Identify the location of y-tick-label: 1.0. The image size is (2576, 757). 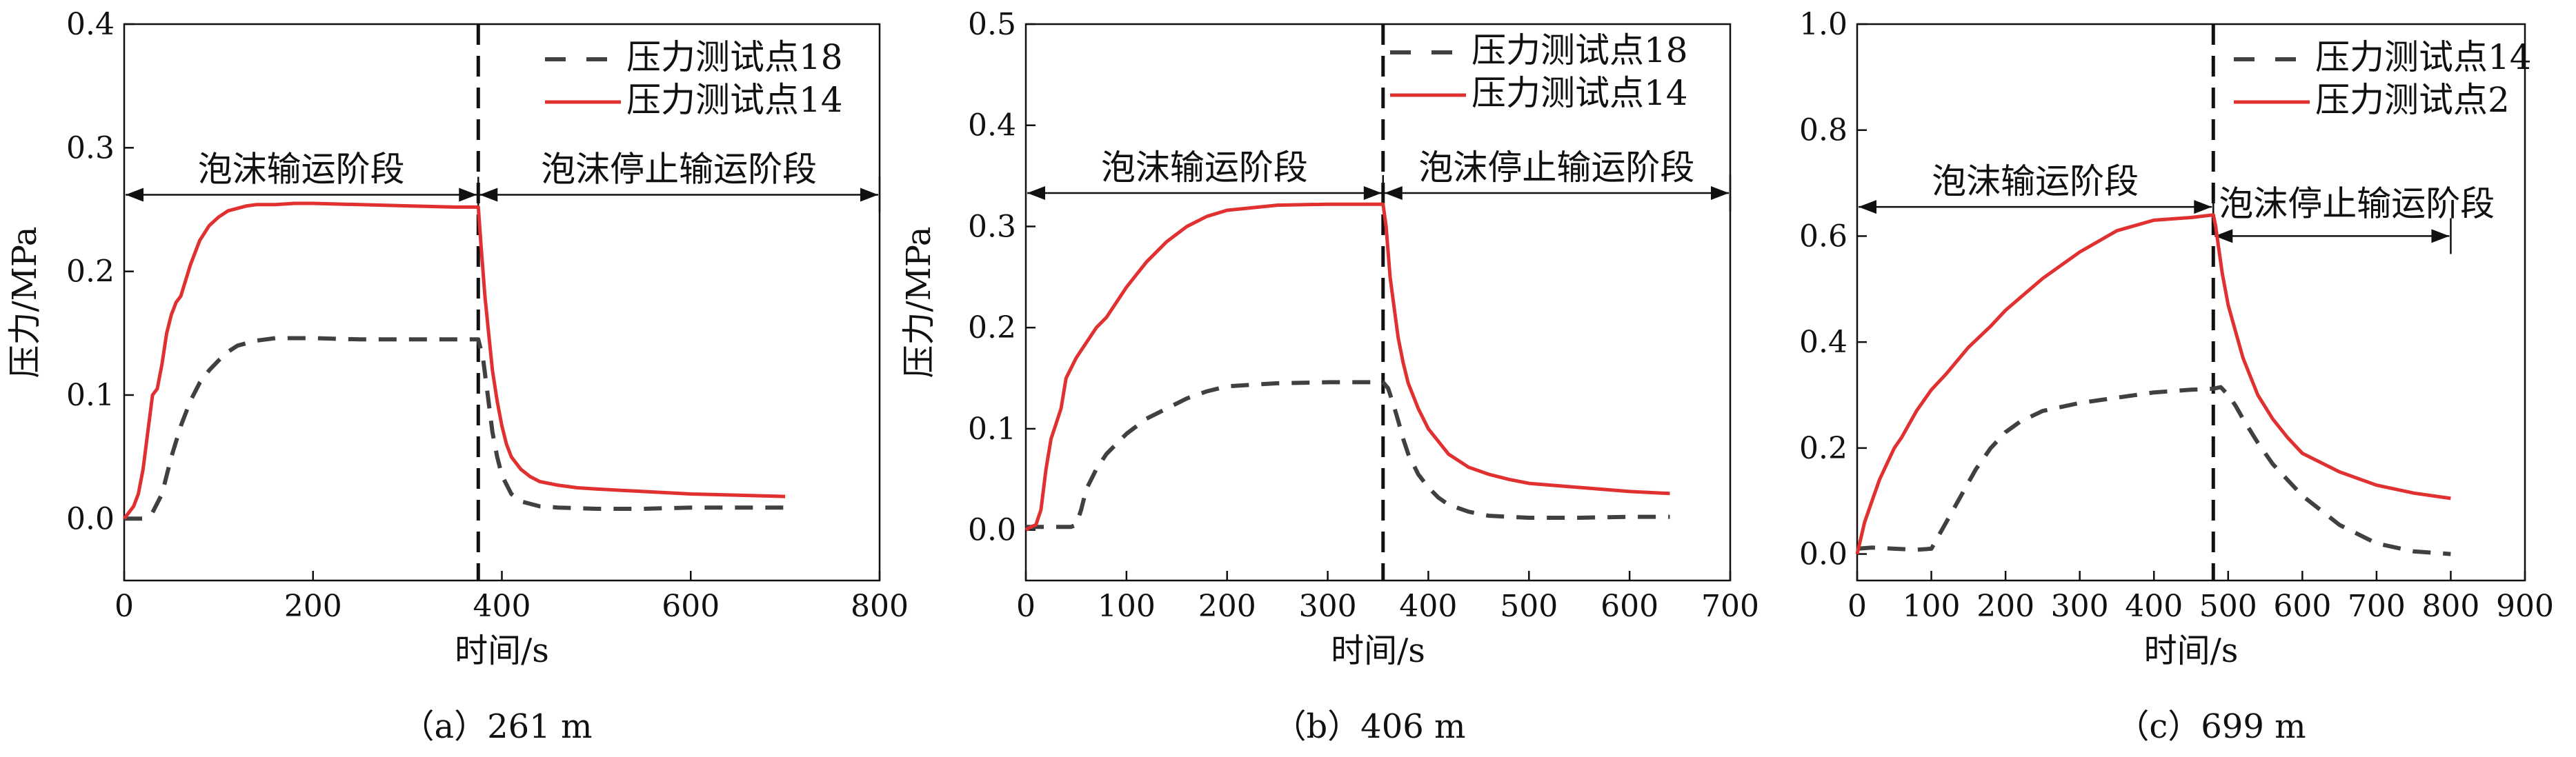
(1823, 24).